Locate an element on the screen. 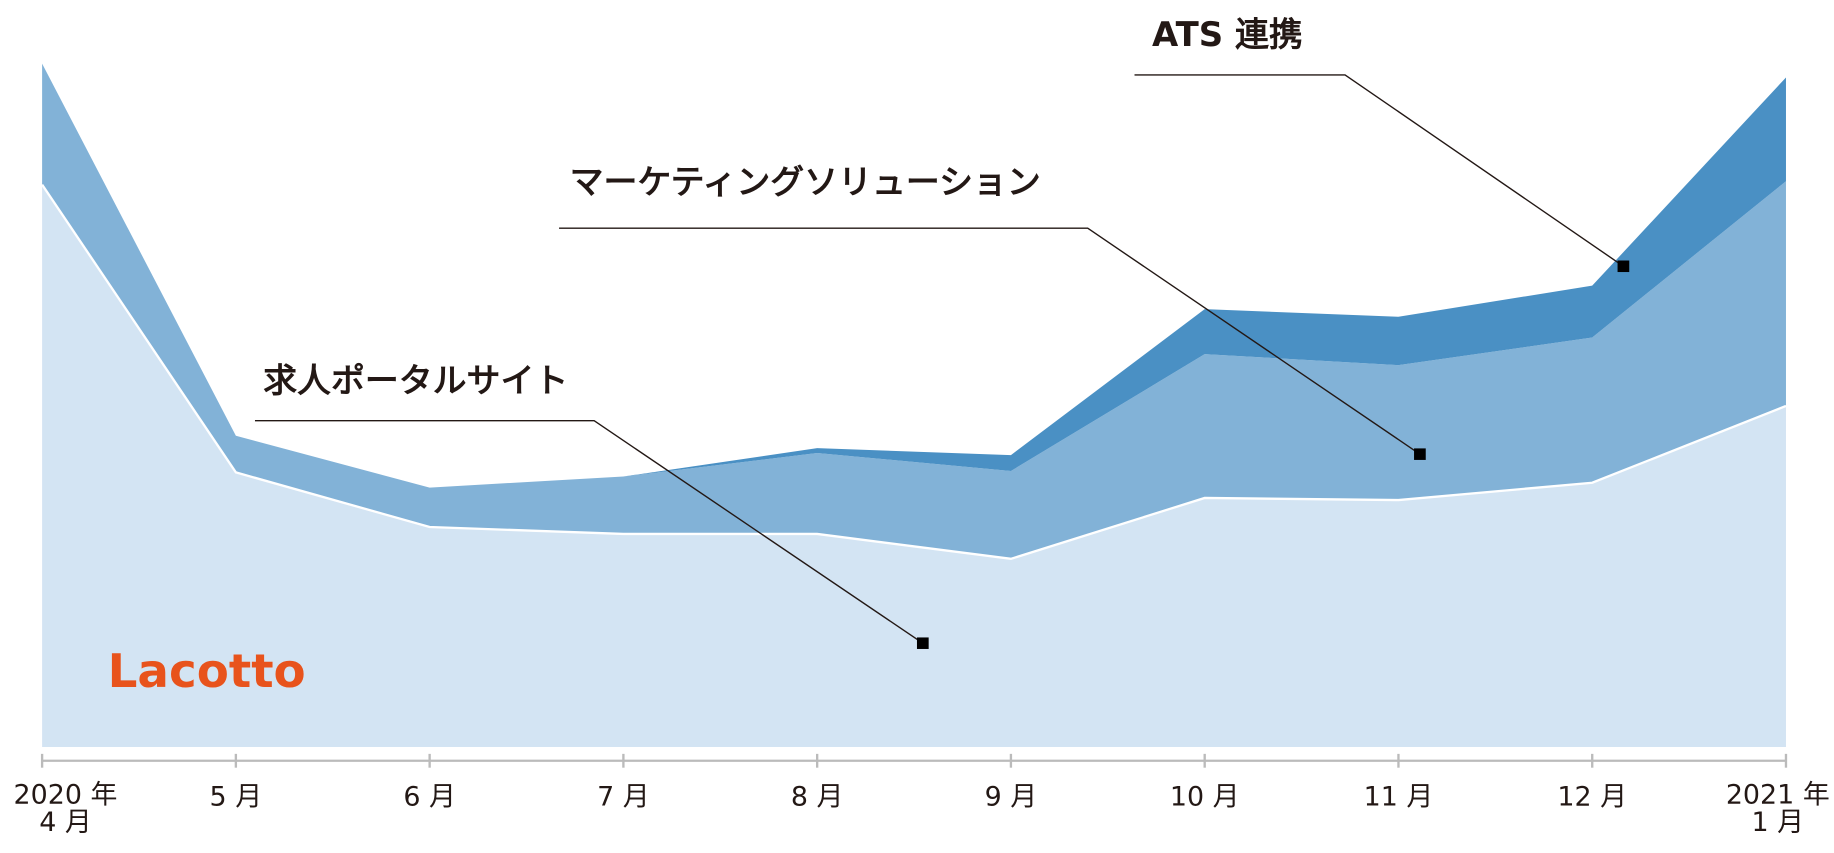  x-tick-label: 9 月 is located at coordinates (1011, 797).